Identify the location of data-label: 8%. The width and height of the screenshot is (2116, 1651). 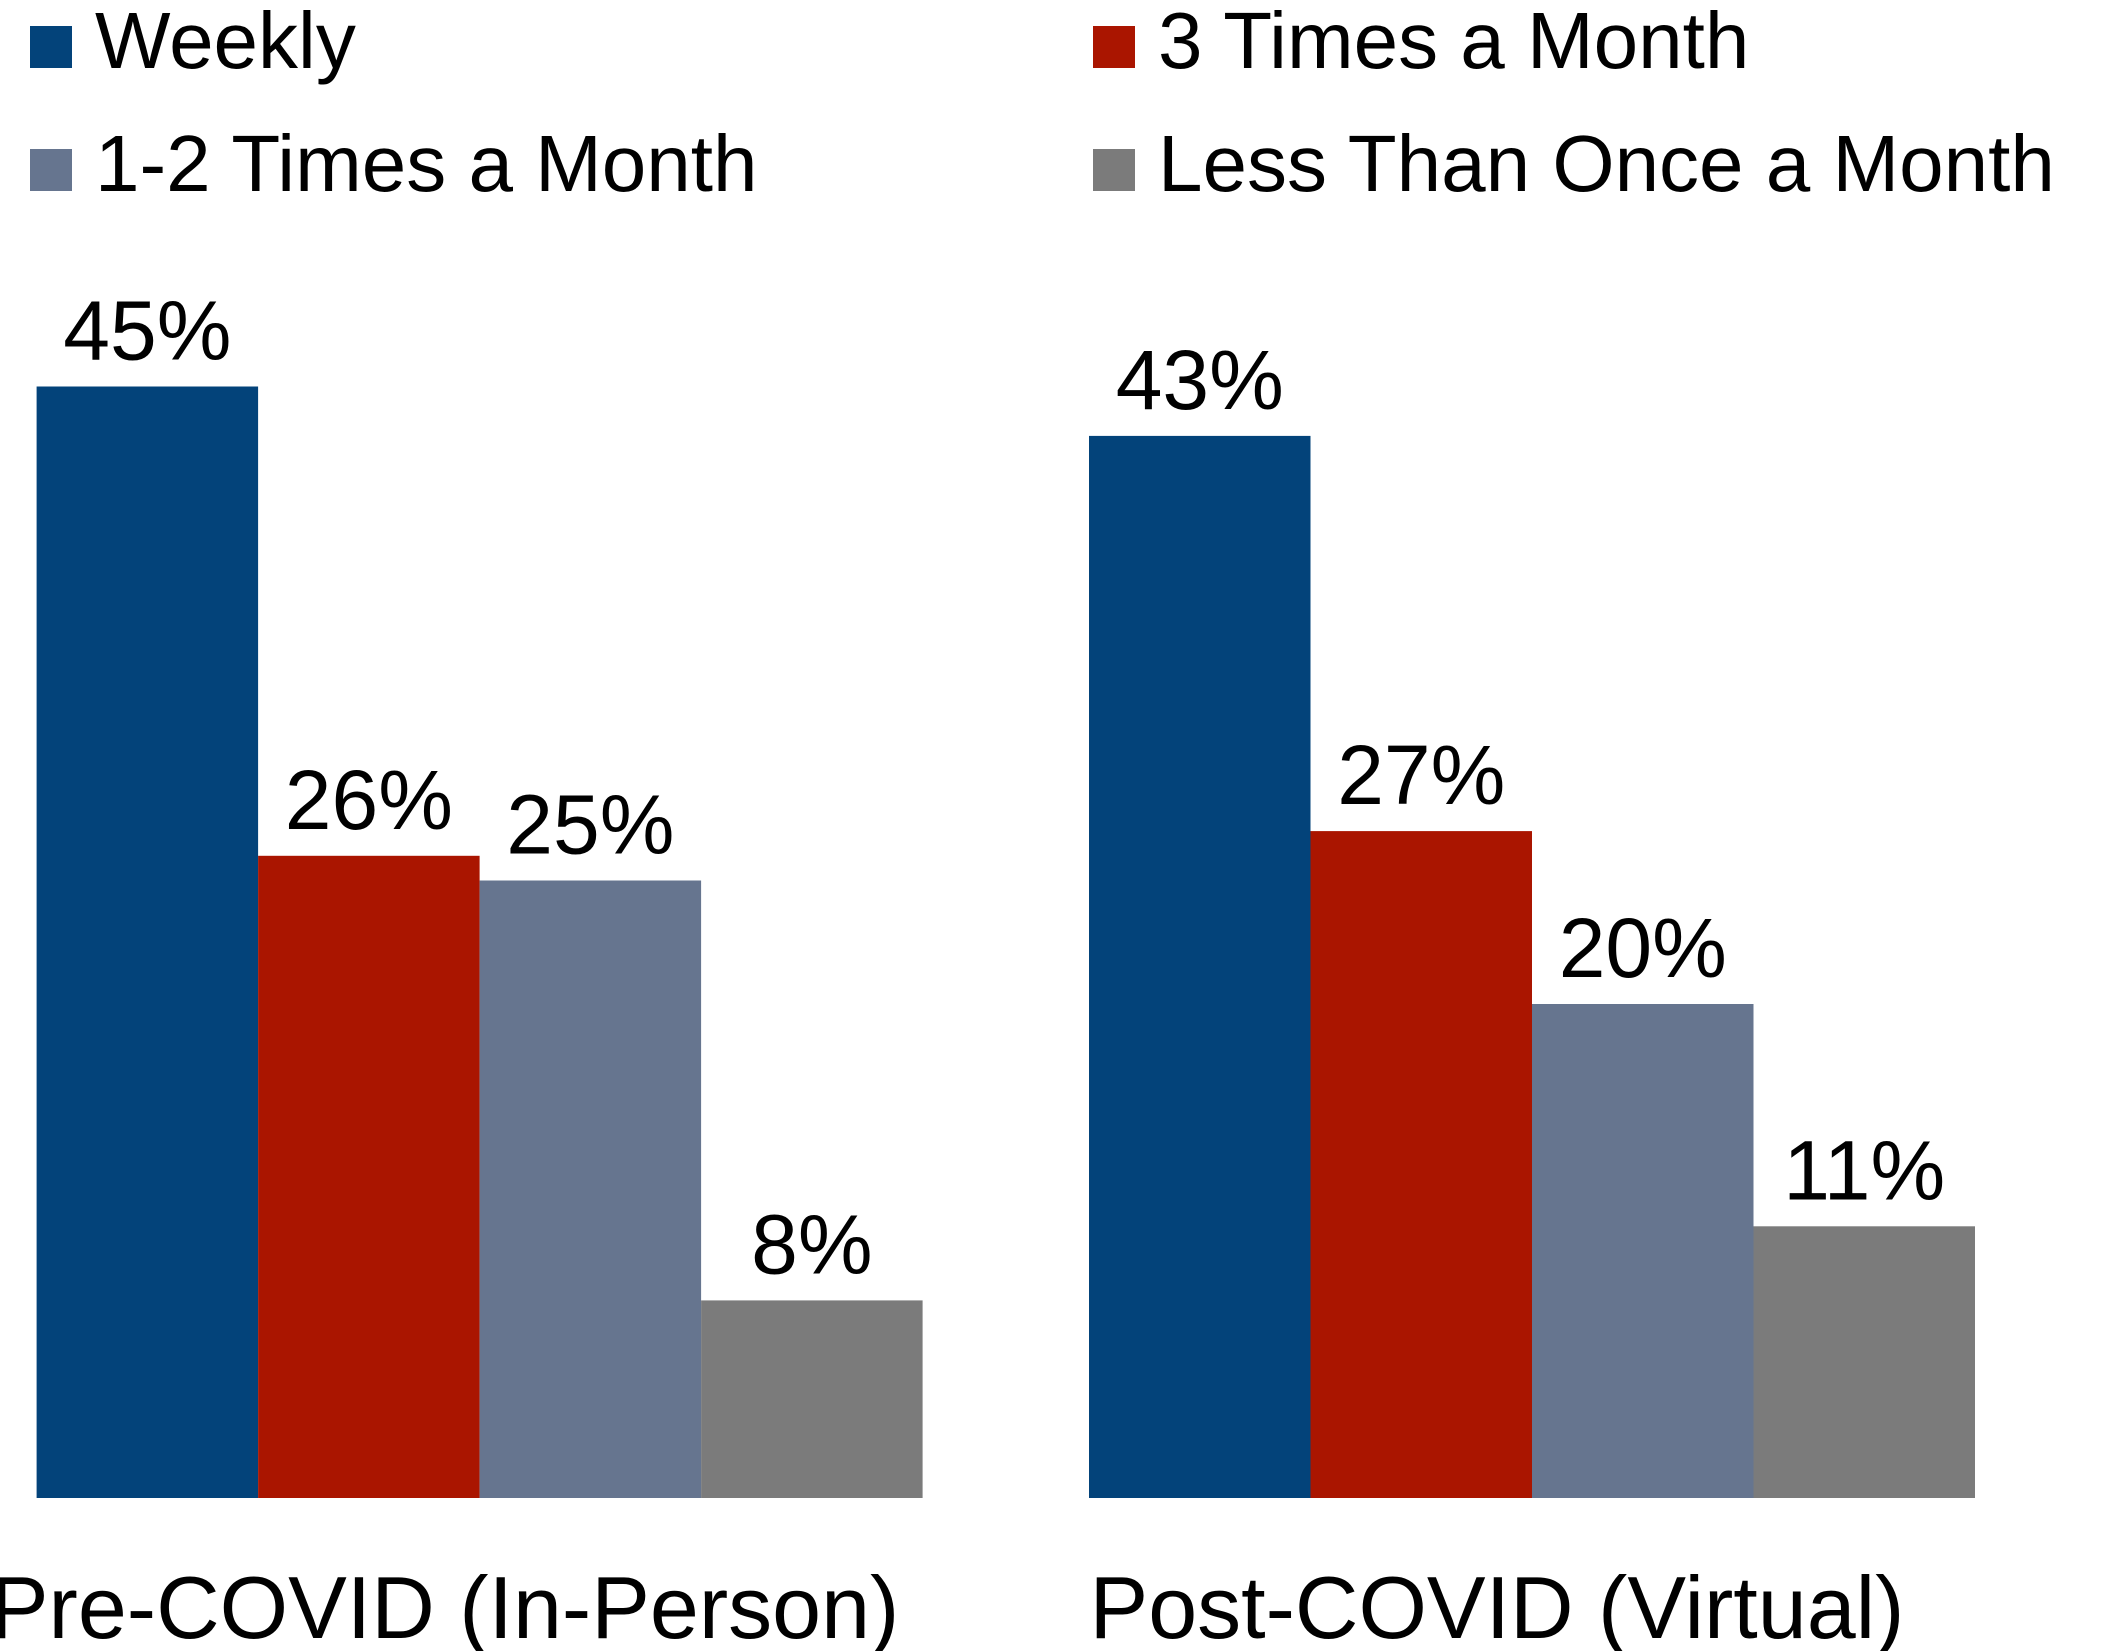
(811, 1244).